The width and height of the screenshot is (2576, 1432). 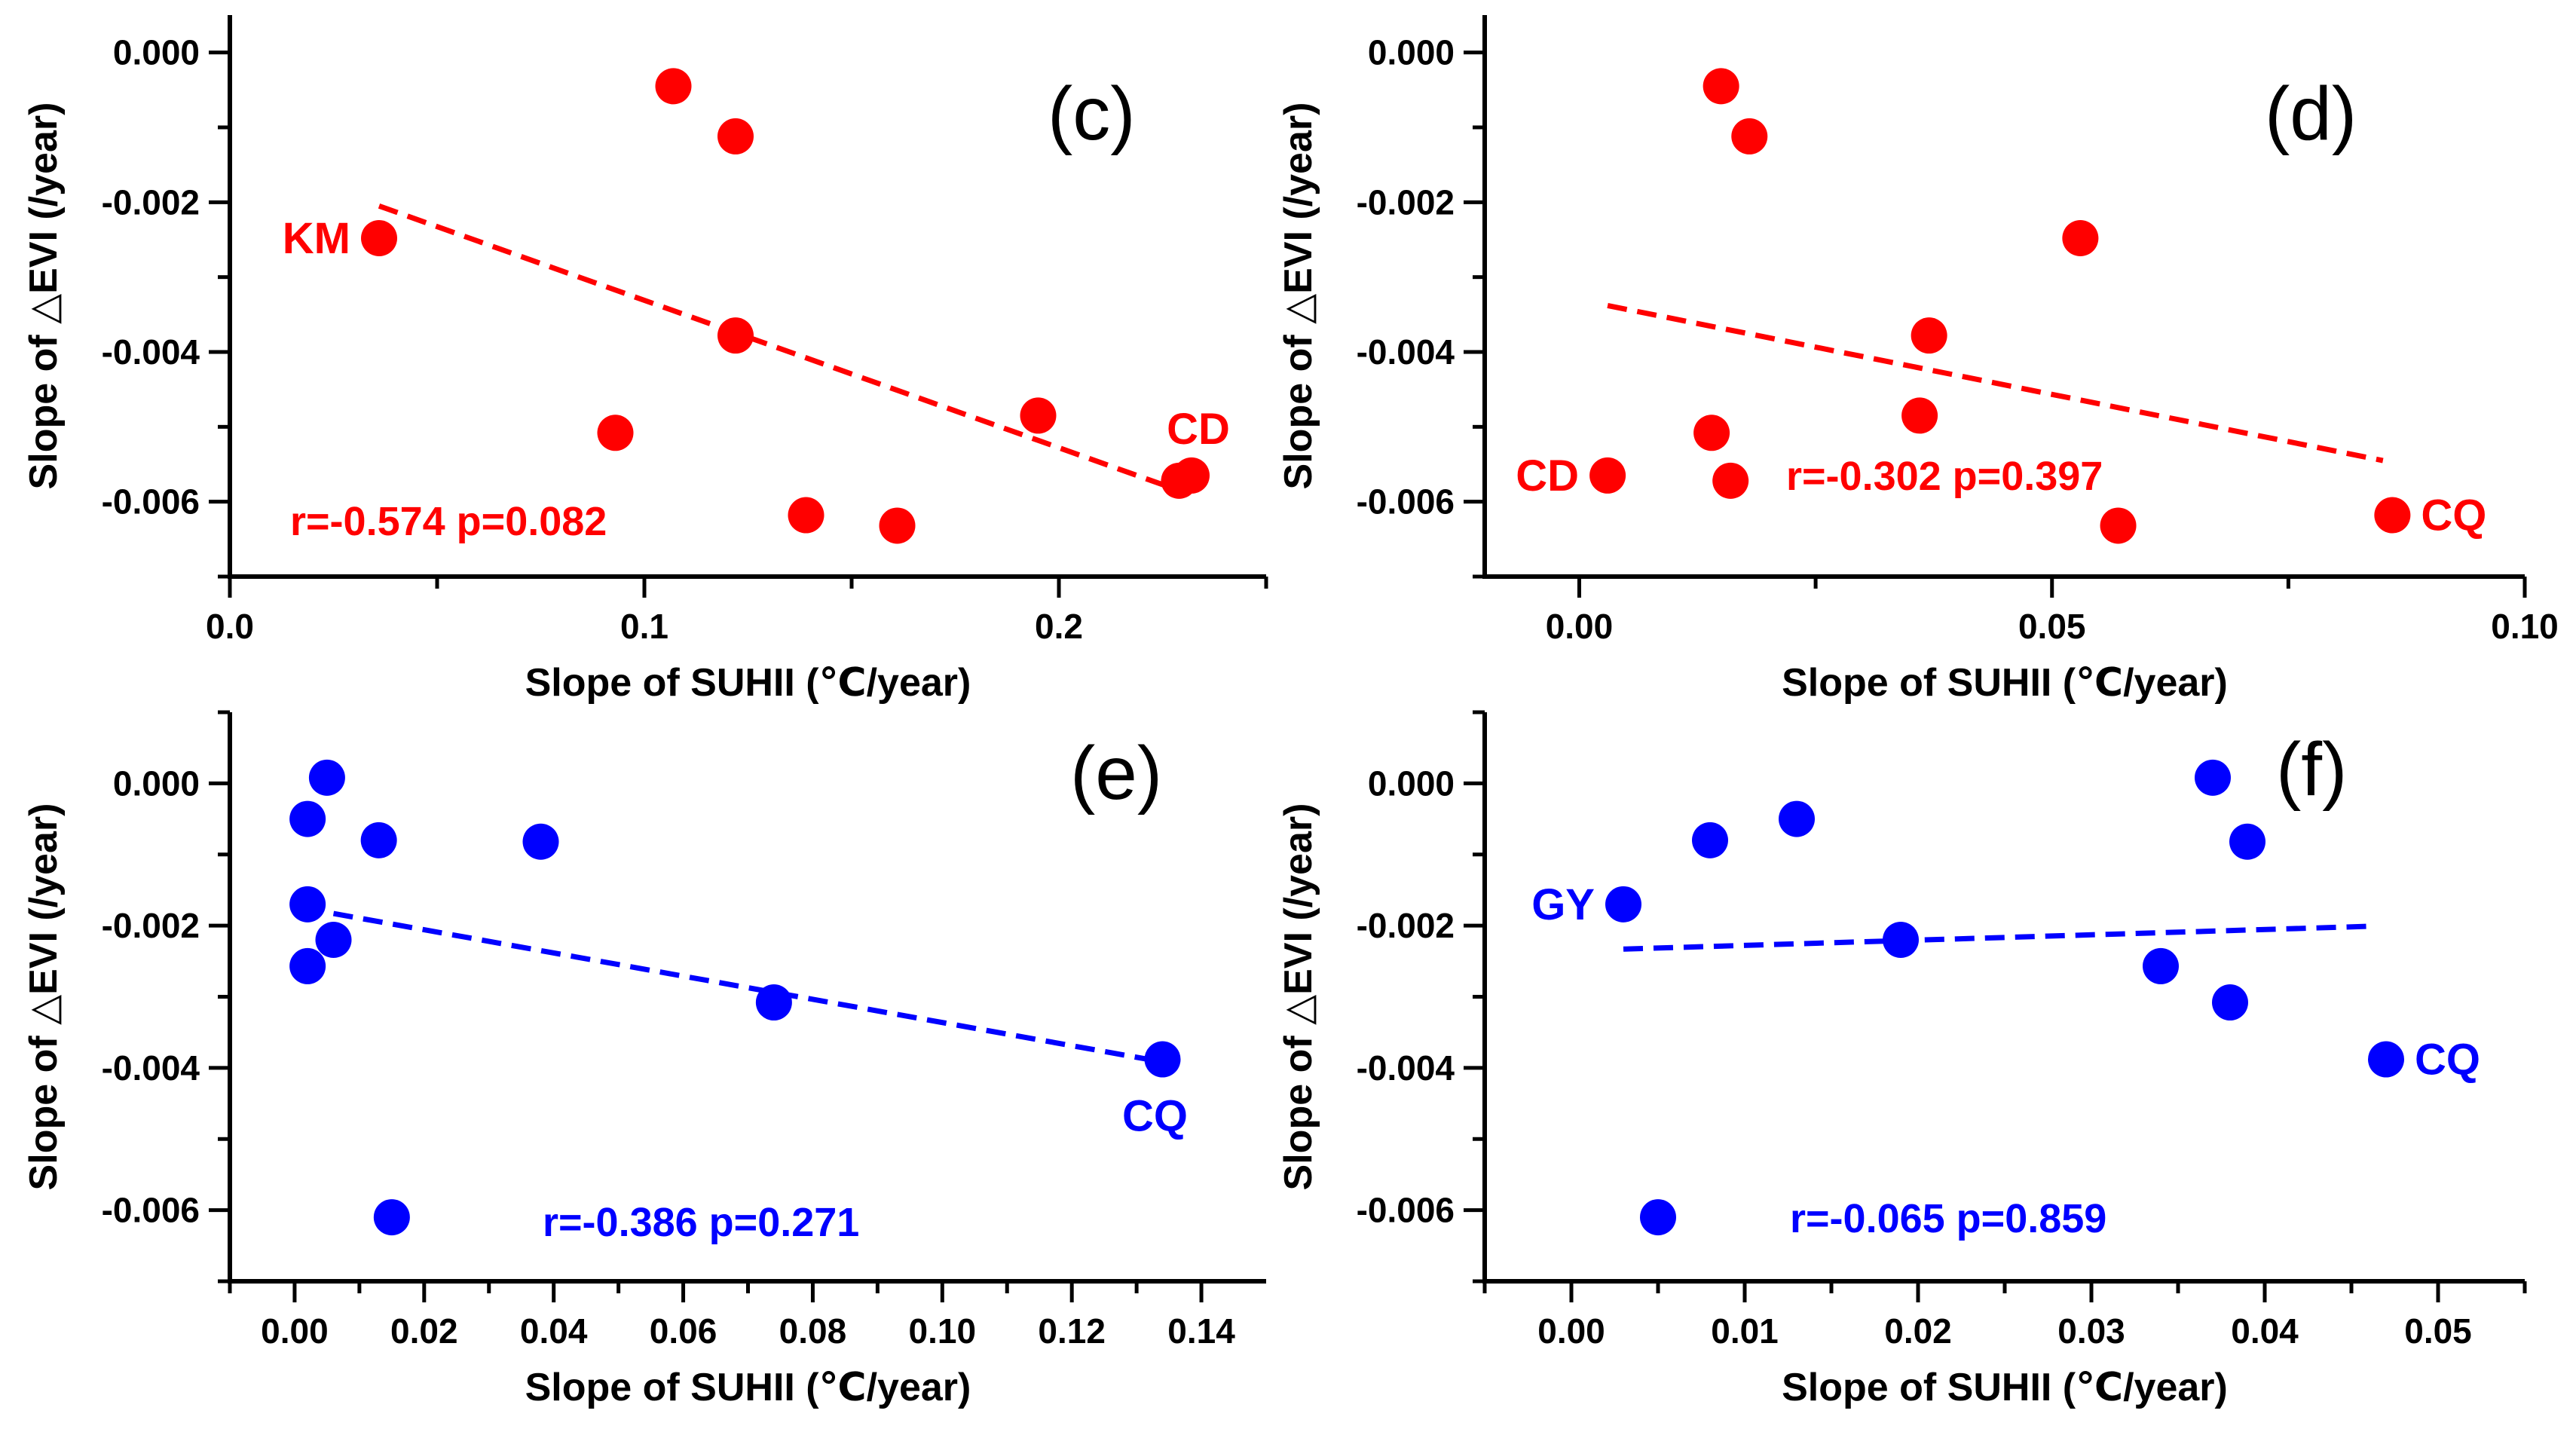 What do you see at coordinates (1201, 1331) in the screenshot?
I see `x-tick-label: 0.14` at bounding box center [1201, 1331].